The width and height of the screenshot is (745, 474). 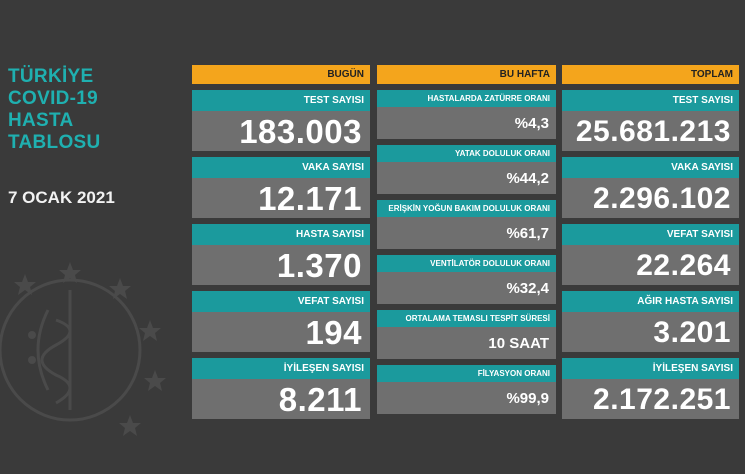 What do you see at coordinates (650, 399) in the screenshot?
I see `stat-value: 2.172.251` at bounding box center [650, 399].